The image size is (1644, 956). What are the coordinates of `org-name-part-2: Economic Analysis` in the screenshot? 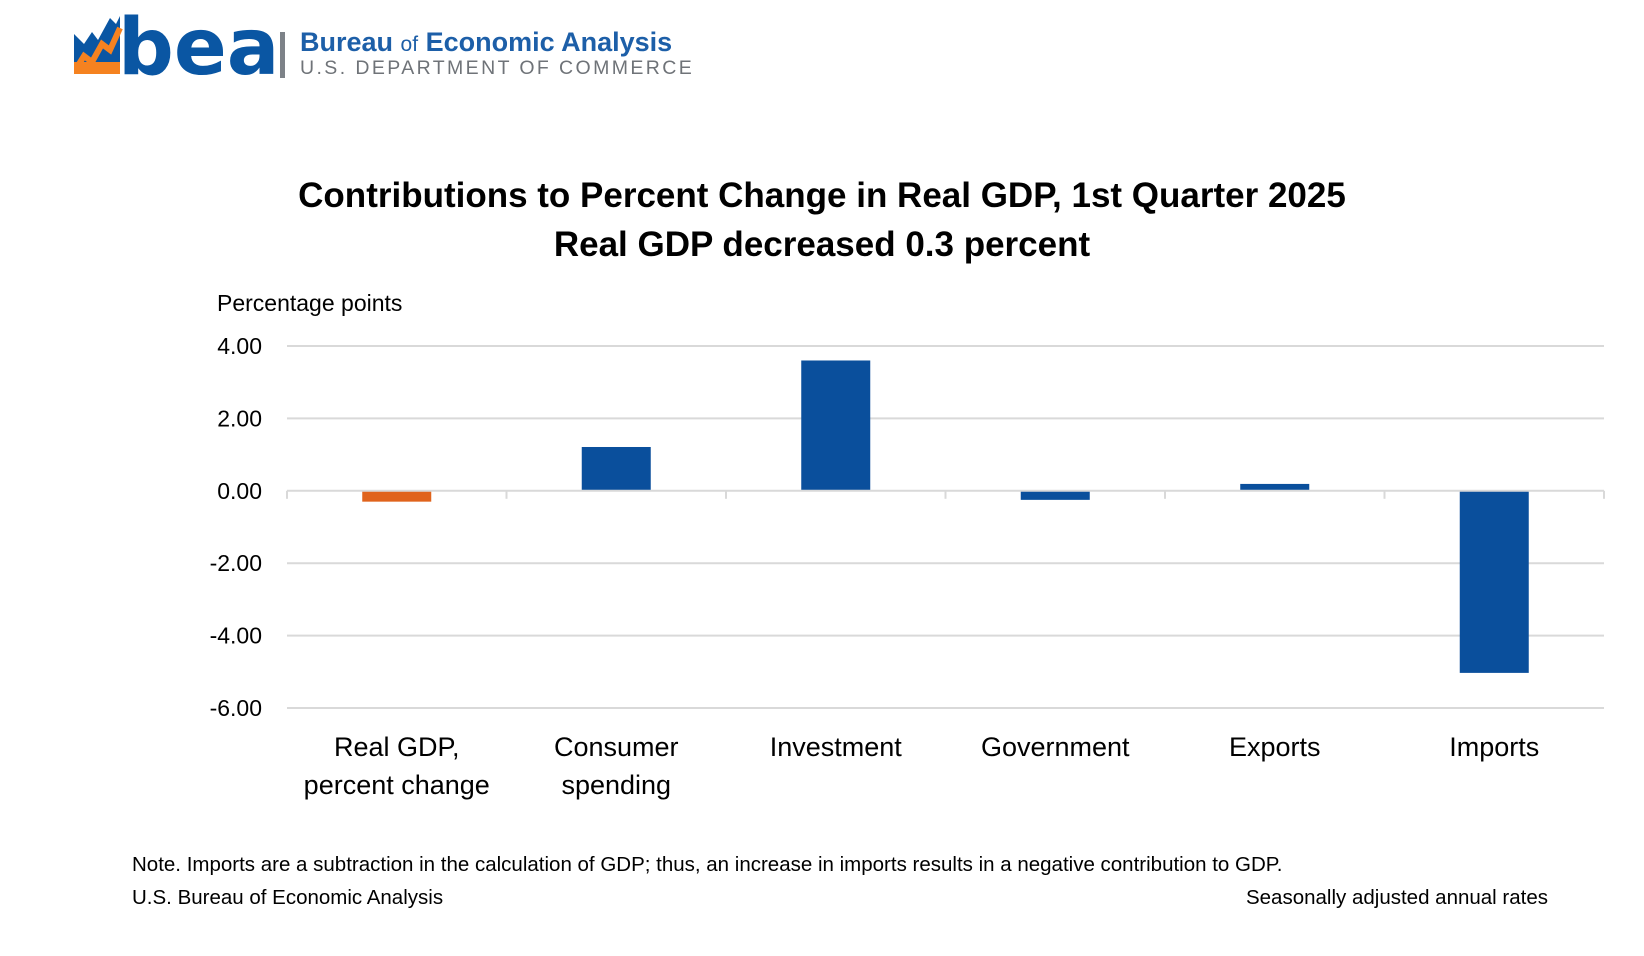 It's located at (549, 42).